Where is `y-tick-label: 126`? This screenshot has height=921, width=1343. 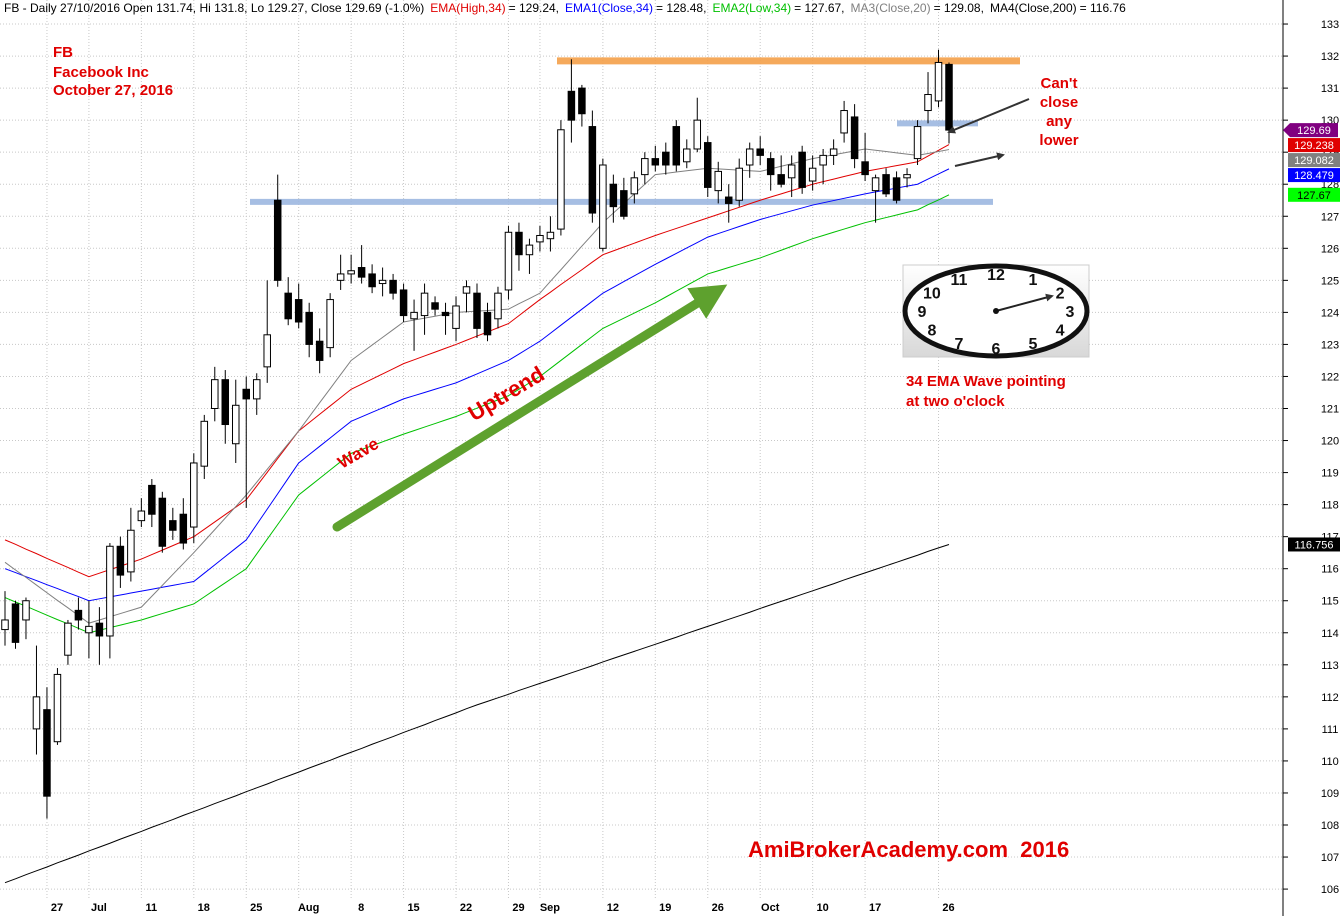
y-tick-label: 126 is located at coordinates (1330, 249).